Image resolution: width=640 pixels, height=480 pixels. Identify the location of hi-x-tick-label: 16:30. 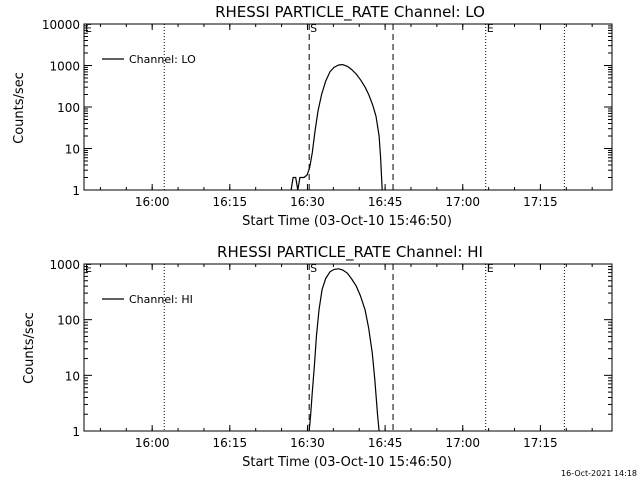
(307, 443).